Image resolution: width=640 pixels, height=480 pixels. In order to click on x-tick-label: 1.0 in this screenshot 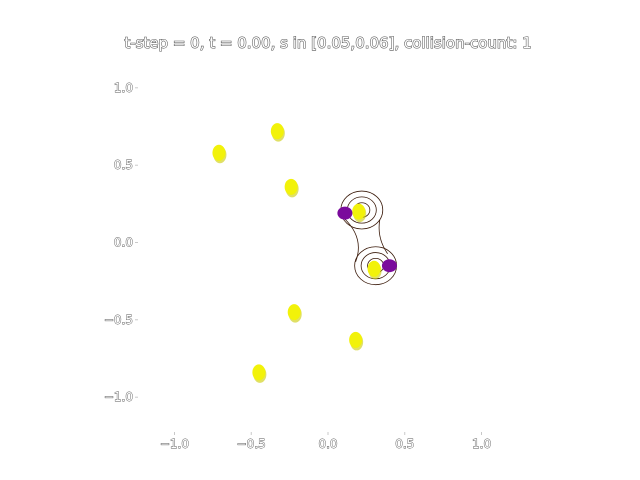, I will do `click(481, 444)`.